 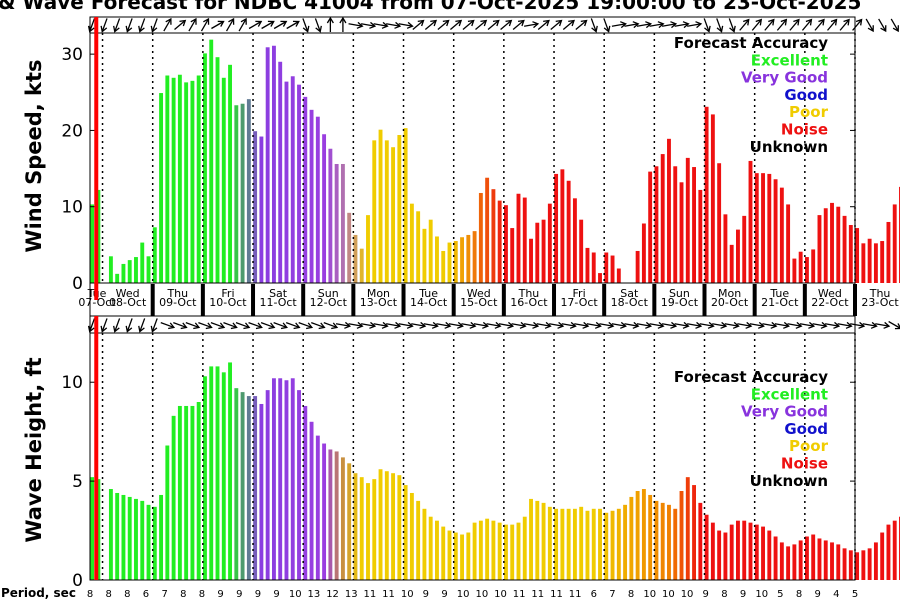 I want to click on wave-legend-item: Poor, so click(x=809, y=446).